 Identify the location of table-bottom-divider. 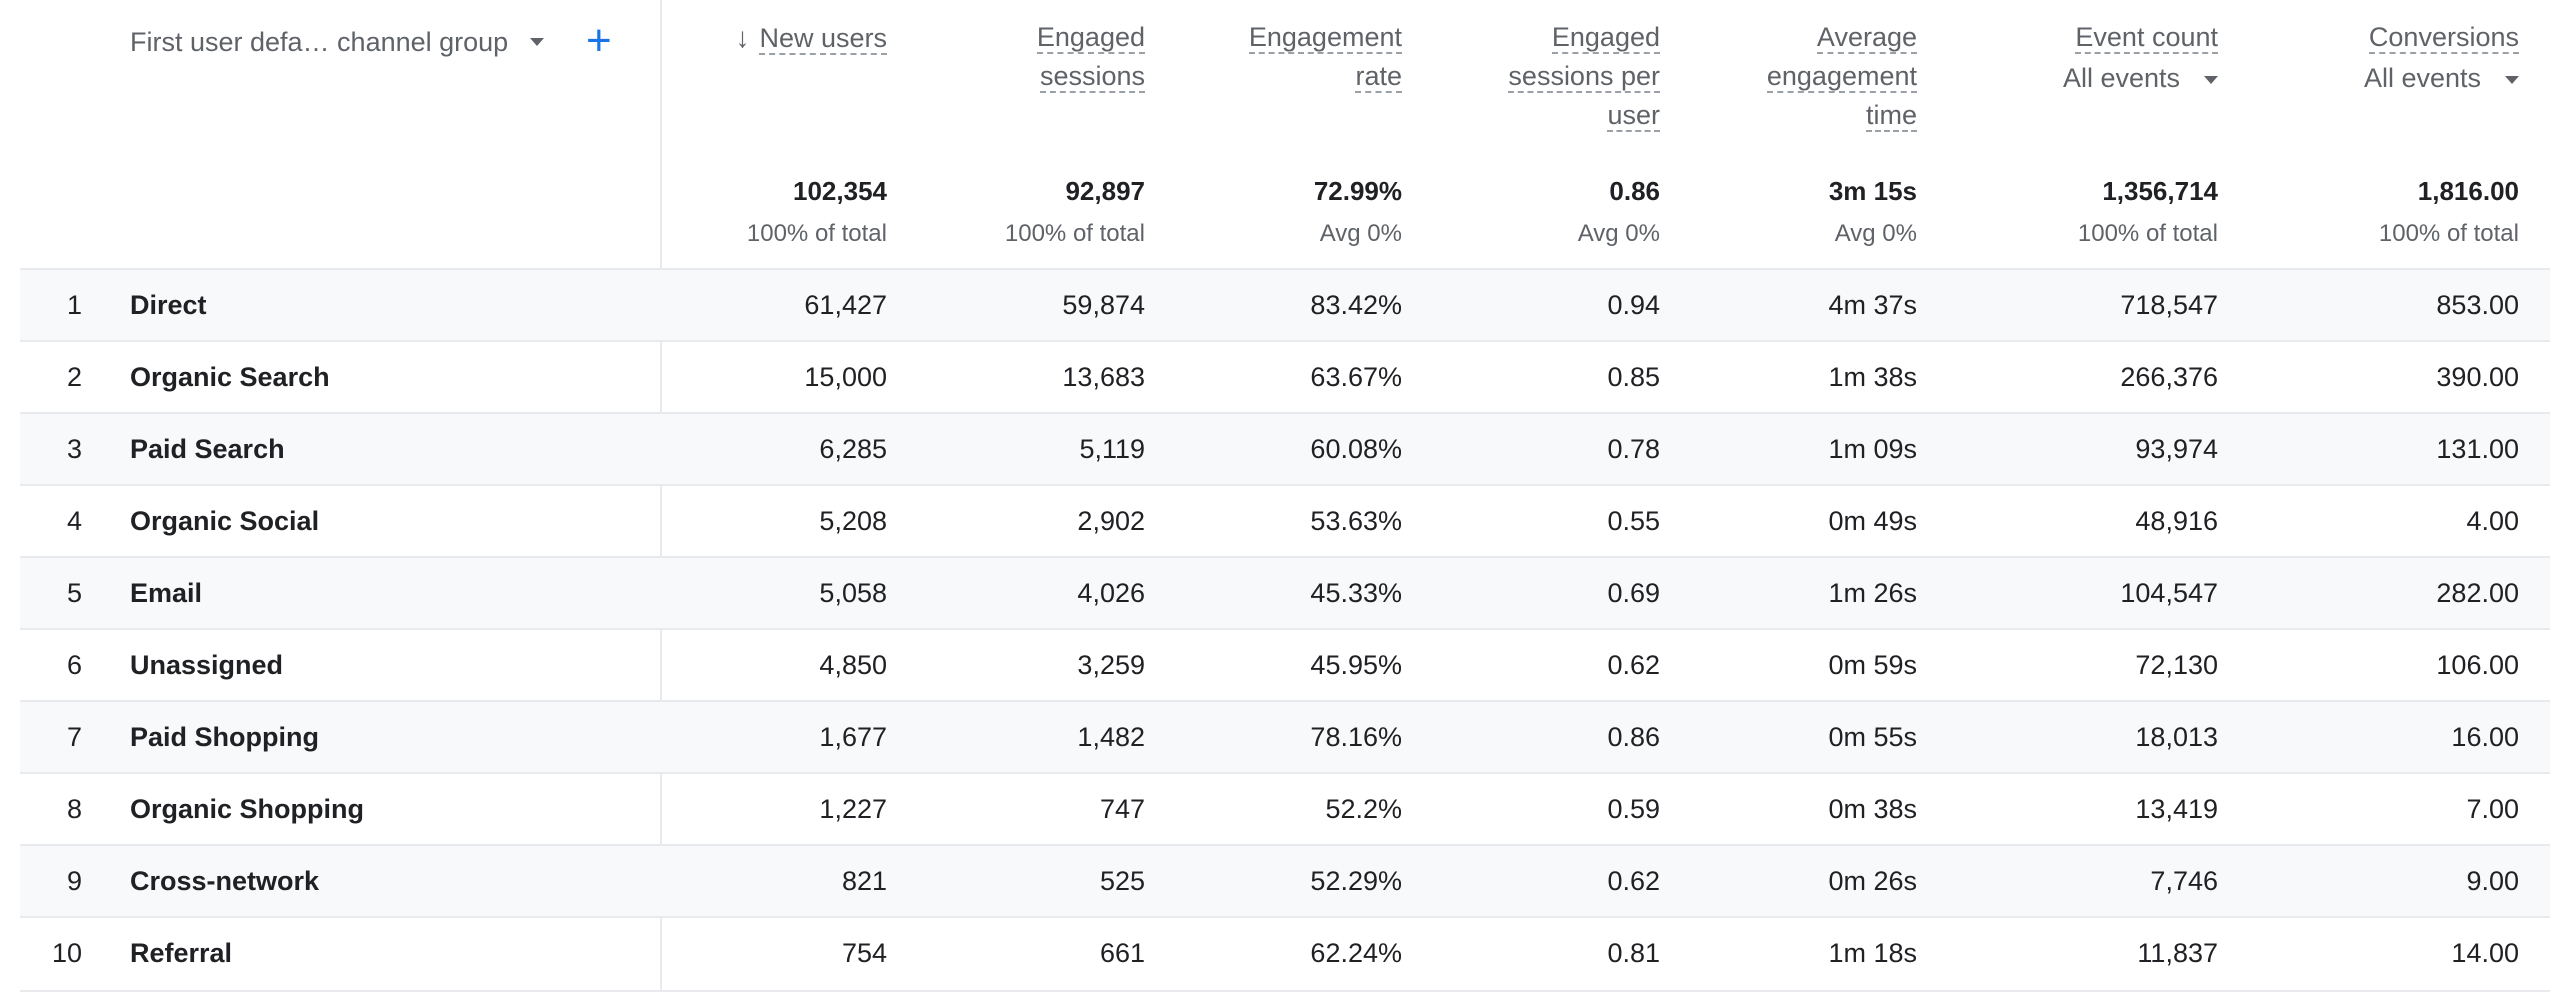
(1285, 991).